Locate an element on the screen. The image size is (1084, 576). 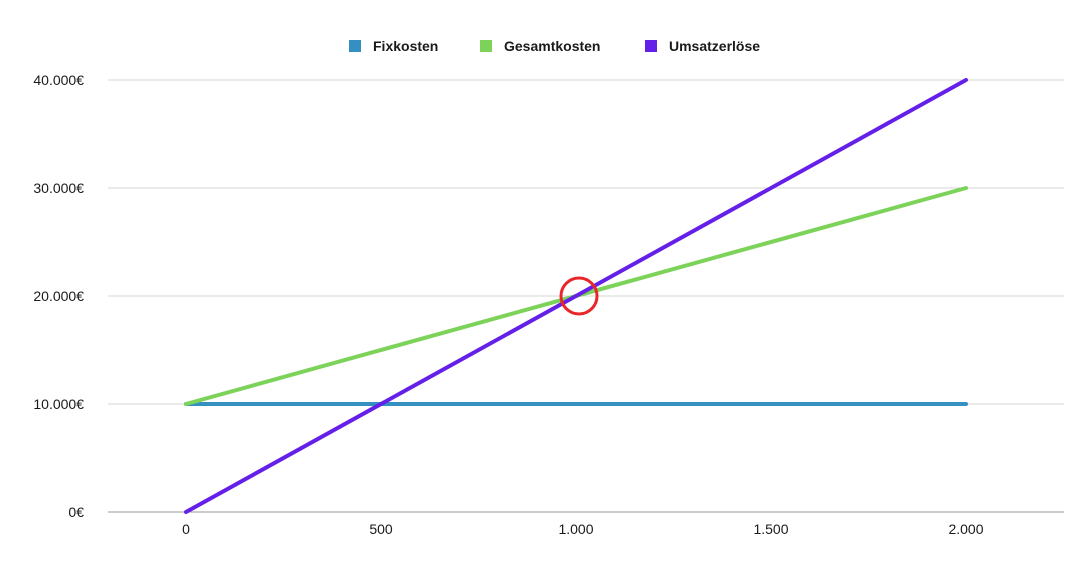
x-tick-label: 0 is located at coordinates (186, 529).